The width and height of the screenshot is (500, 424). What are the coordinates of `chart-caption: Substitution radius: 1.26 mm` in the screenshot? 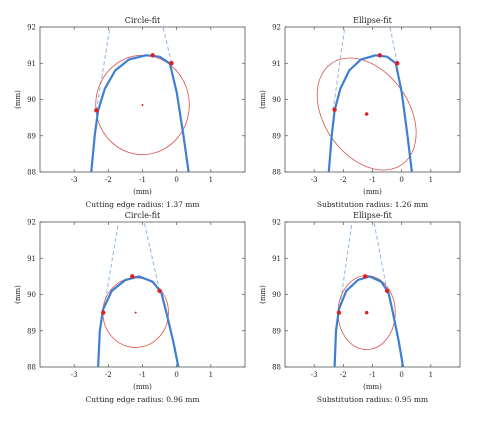 It's located at (372, 204).